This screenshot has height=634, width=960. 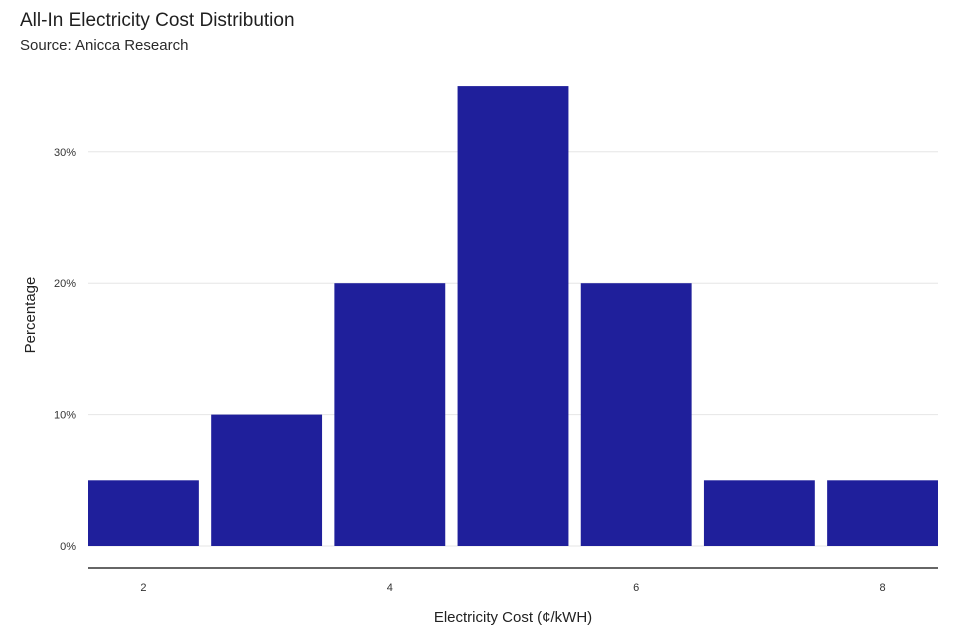 What do you see at coordinates (65, 416) in the screenshot?
I see `y-tick-label: 10%` at bounding box center [65, 416].